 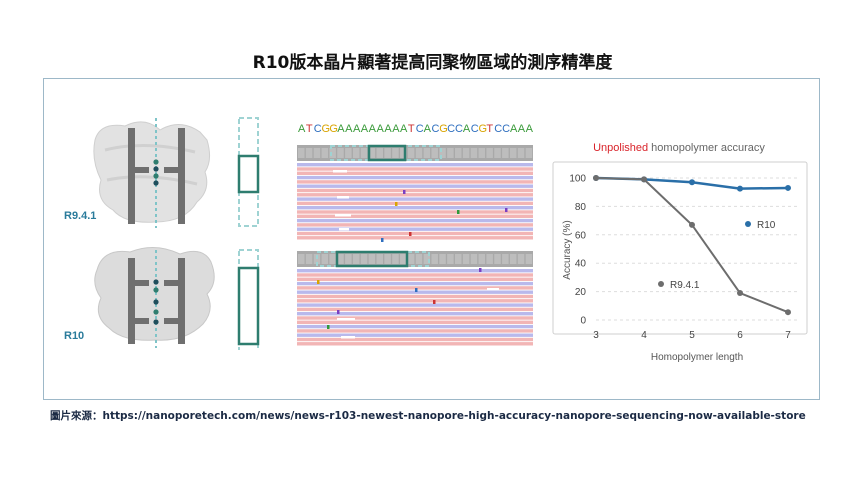 What do you see at coordinates (248, 299) in the screenshot?
I see `r10-readhead-outer` at bounding box center [248, 299].